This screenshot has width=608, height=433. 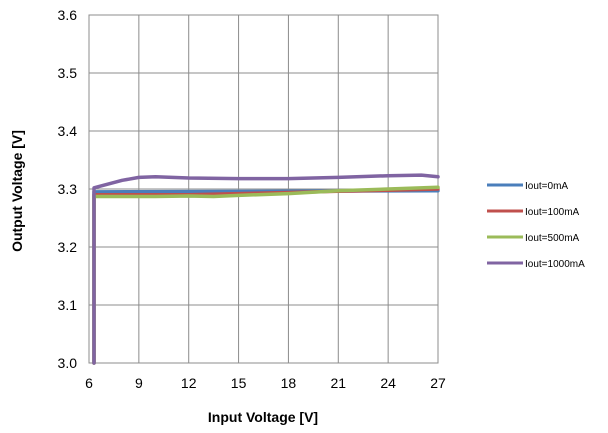 What do you see at coordinates (68, 73) in the screenshot?
I see `y-tick-label: 3.5` at bounding box center [68, 73].